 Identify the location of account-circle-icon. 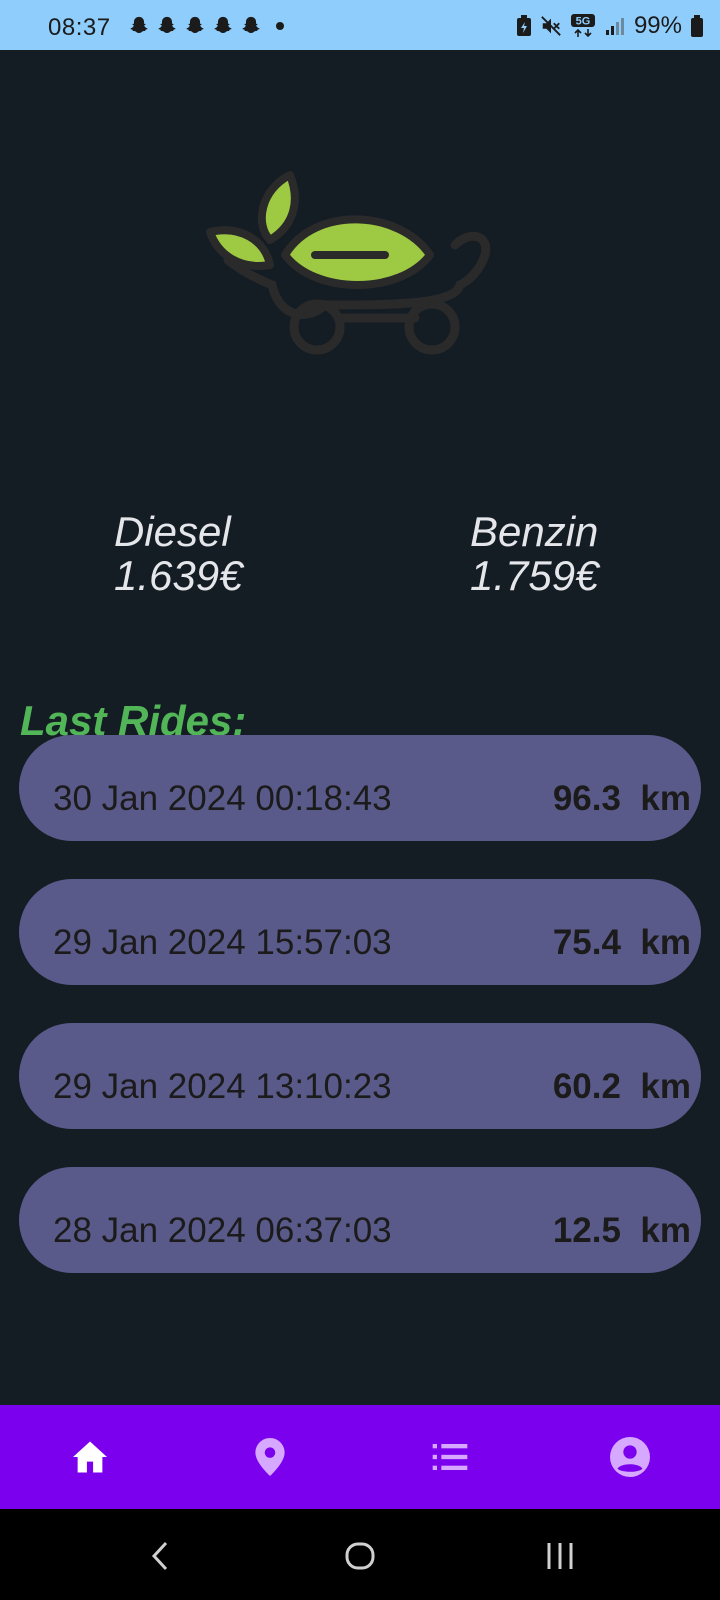
(630, 1457).